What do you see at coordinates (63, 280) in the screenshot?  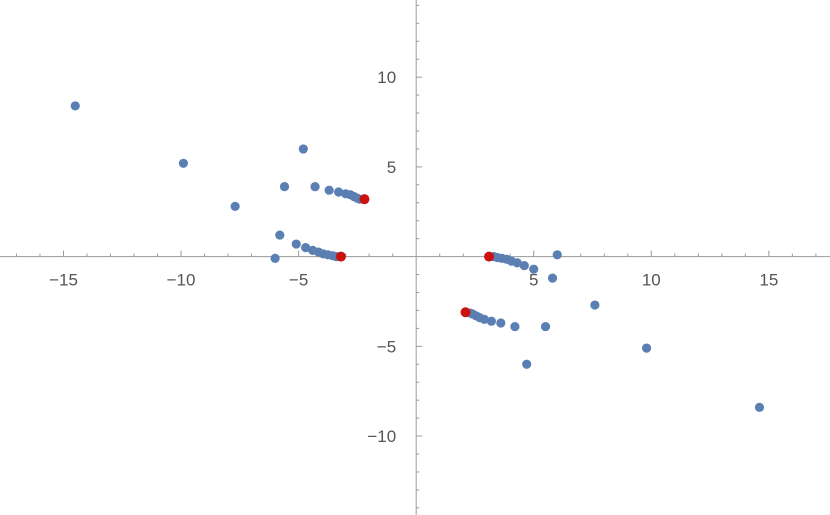 I see `x-tick-label: −15` at bounding box center [63, 280].